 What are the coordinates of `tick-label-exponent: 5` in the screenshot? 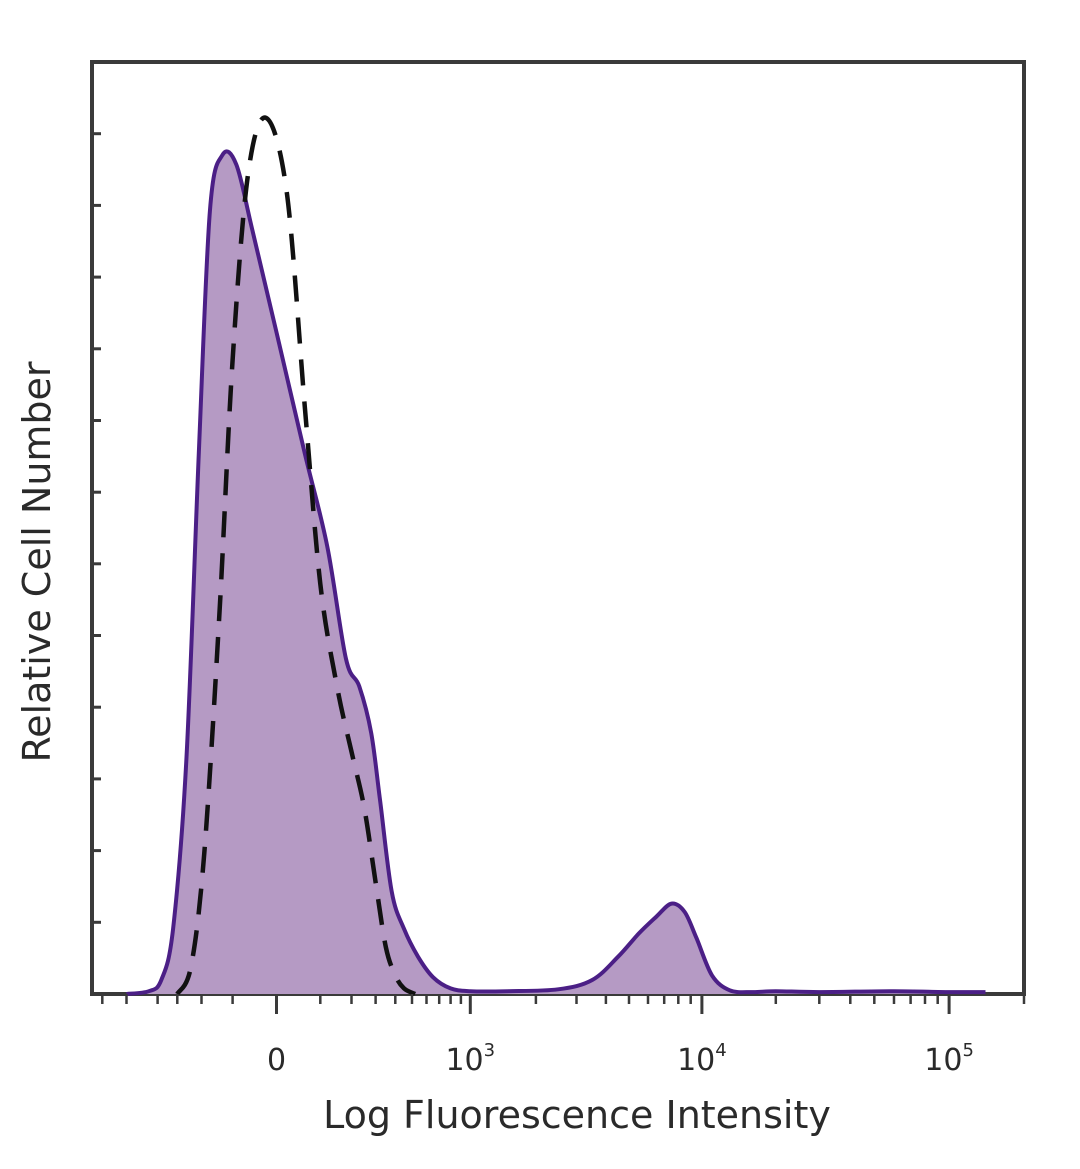 It's located at (967, 1050).